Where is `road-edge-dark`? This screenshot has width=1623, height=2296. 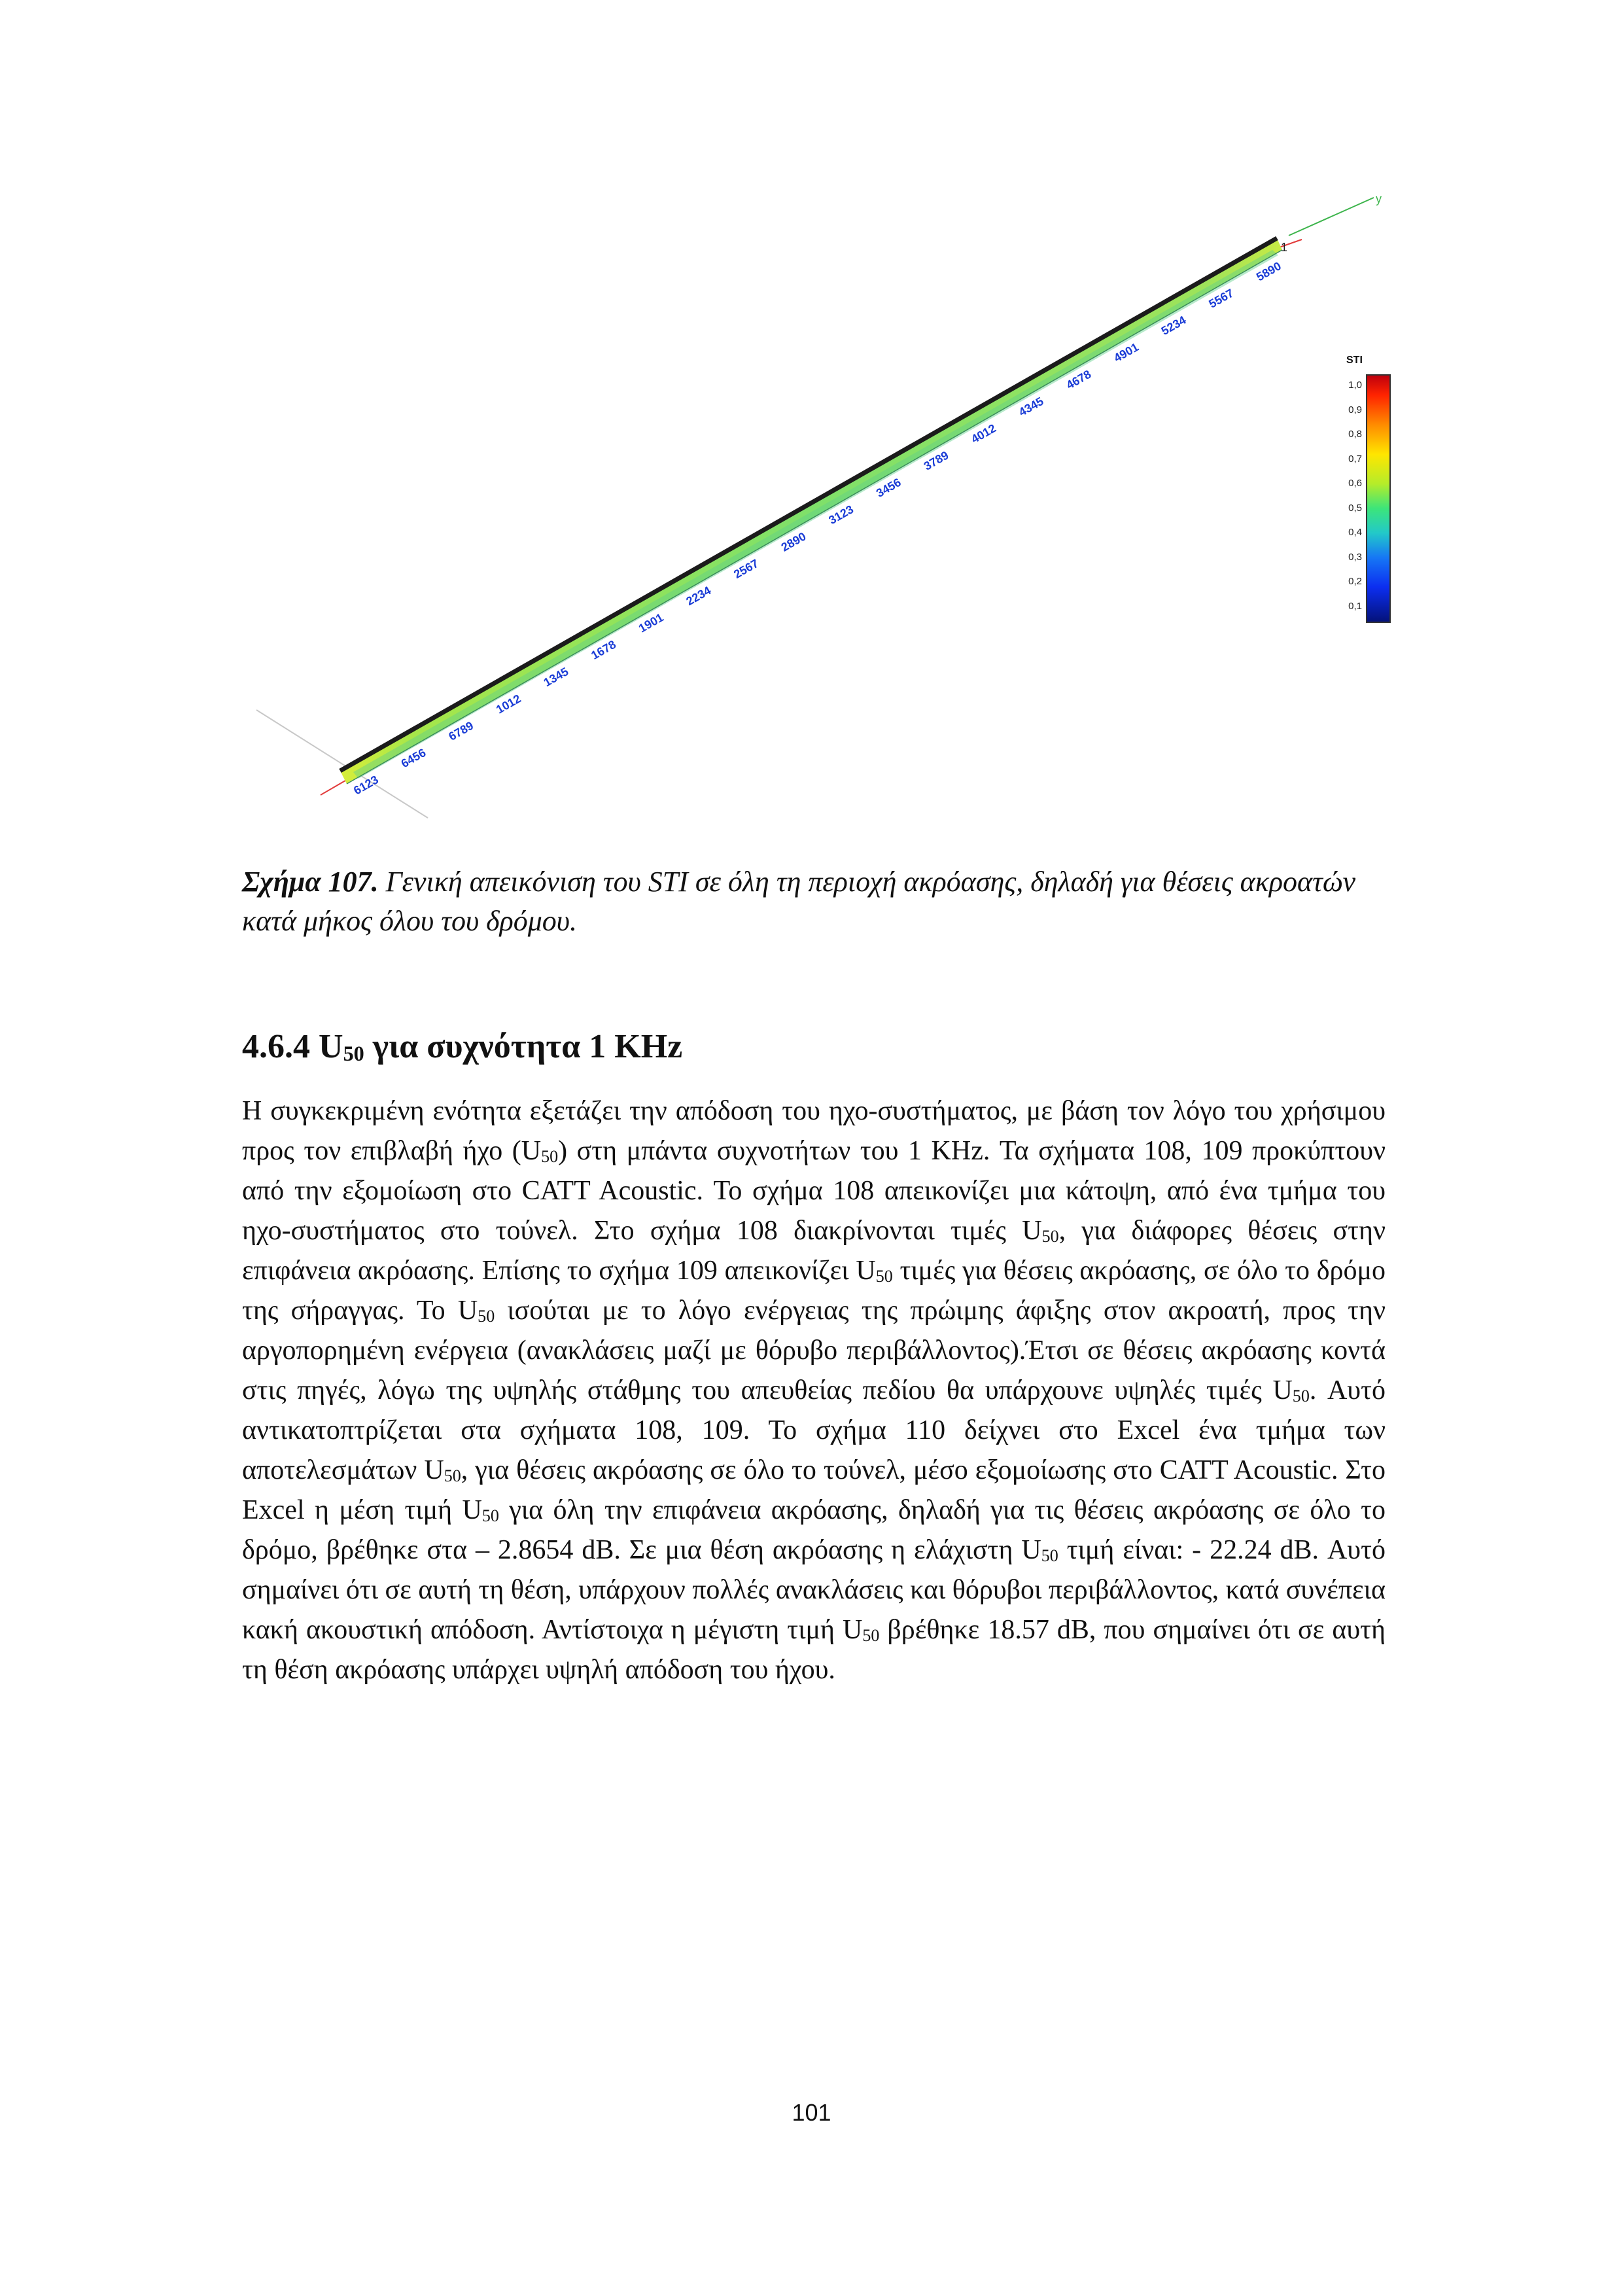 road-edge-dark is located at coordinates (809, 505).